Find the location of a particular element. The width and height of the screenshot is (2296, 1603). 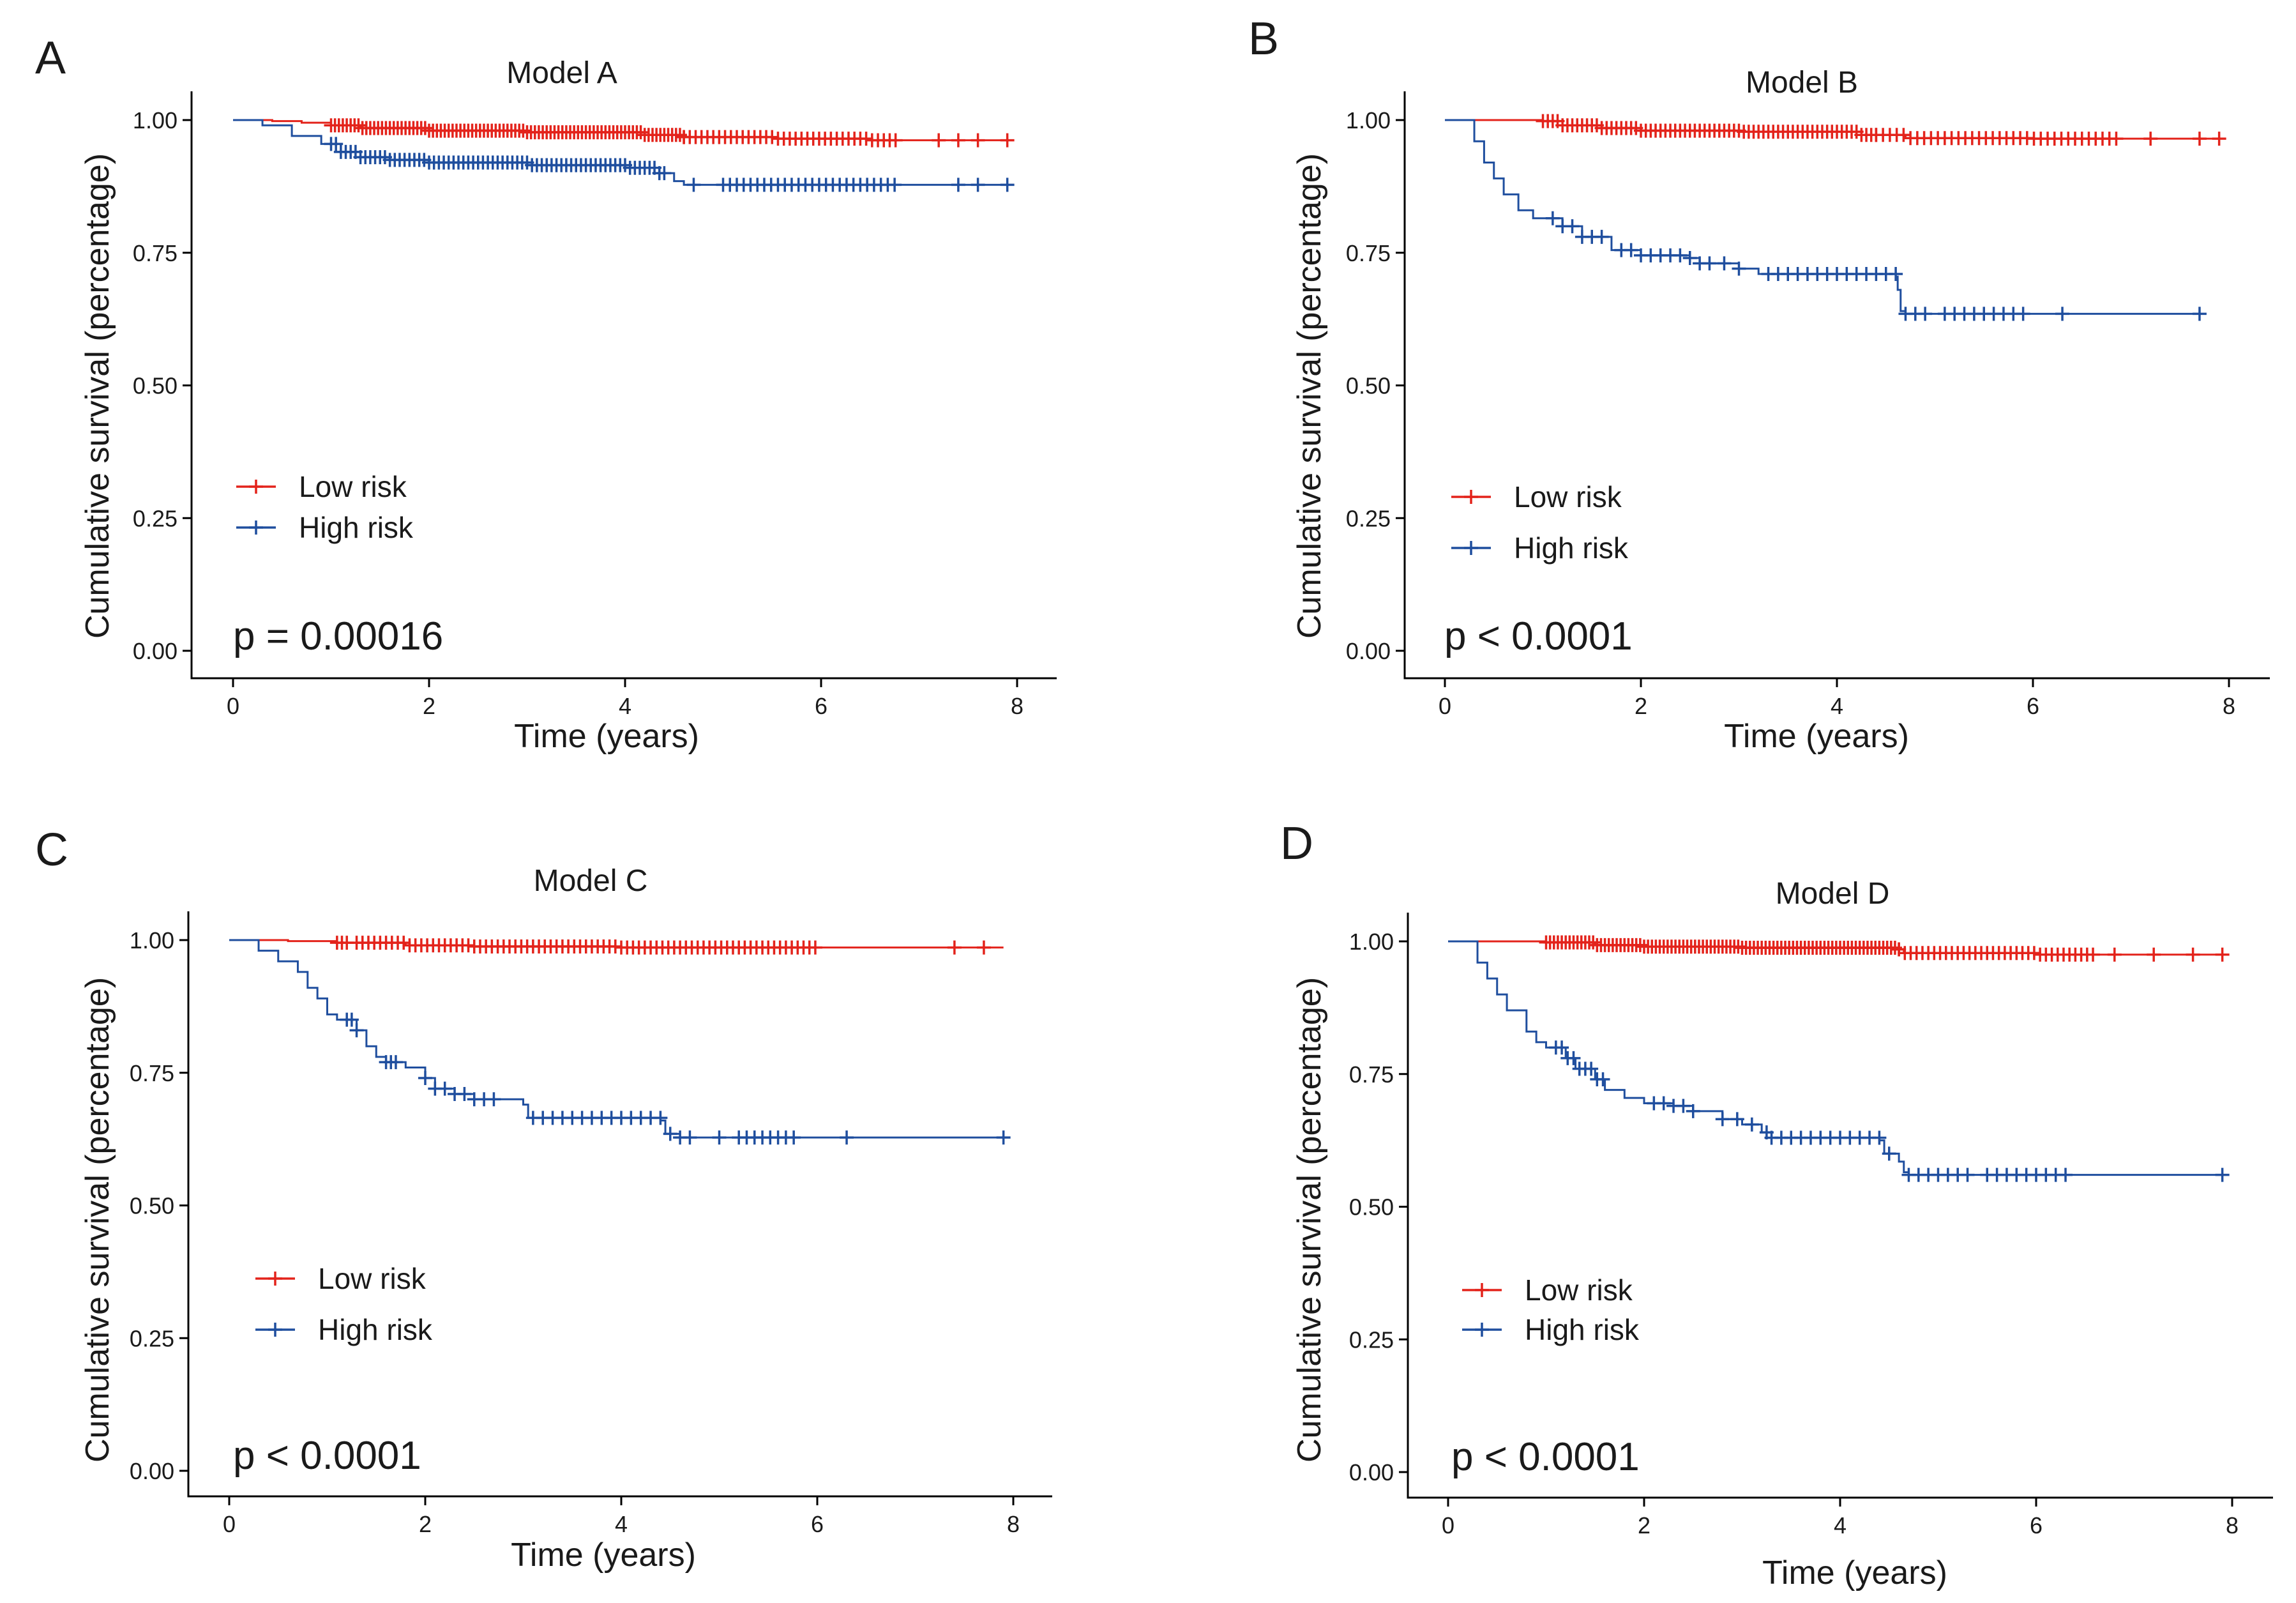

panel-letter: A is located at coordinates (50, 58).